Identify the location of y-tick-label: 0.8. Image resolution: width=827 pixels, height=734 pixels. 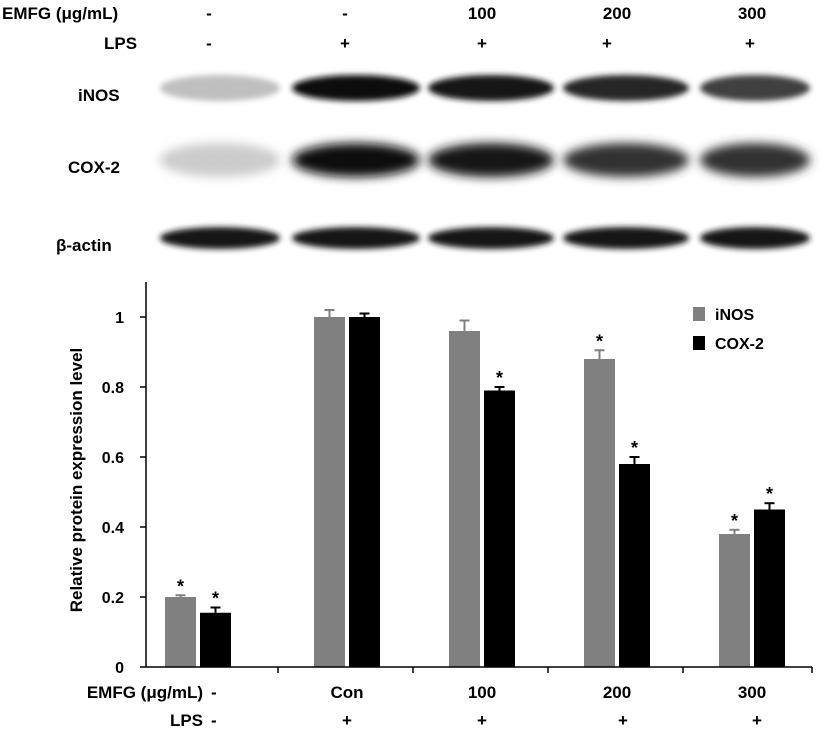
(113, 388).